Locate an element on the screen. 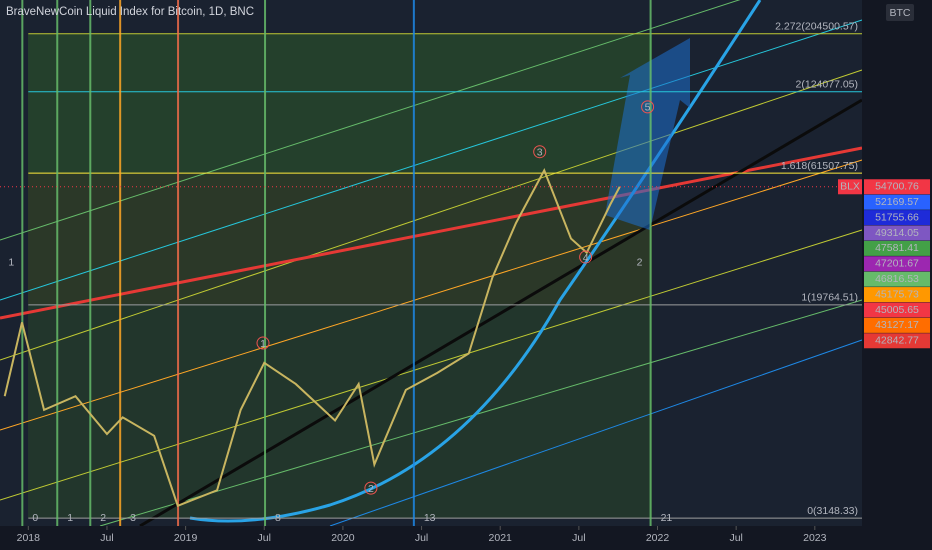 This screenshot has width=932, height=550. time-axis is located at coordinates (466, 538).